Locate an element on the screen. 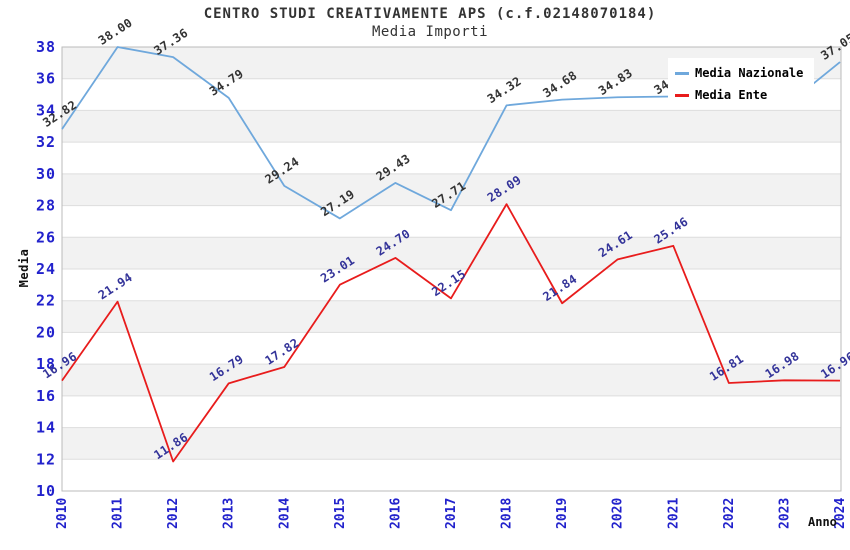 This screenshot has width=850, height=550. legend-row-ente: Media Ente is located at coordinates (741, 95).